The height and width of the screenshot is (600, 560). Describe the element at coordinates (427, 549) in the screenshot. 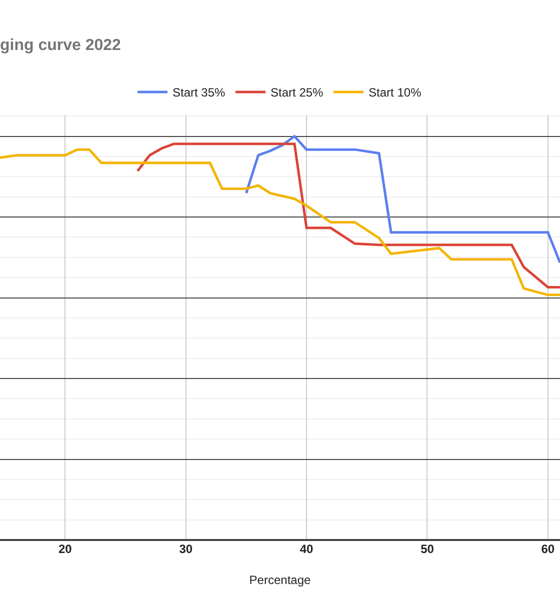

I see `x-tick-label: 50` at that location.